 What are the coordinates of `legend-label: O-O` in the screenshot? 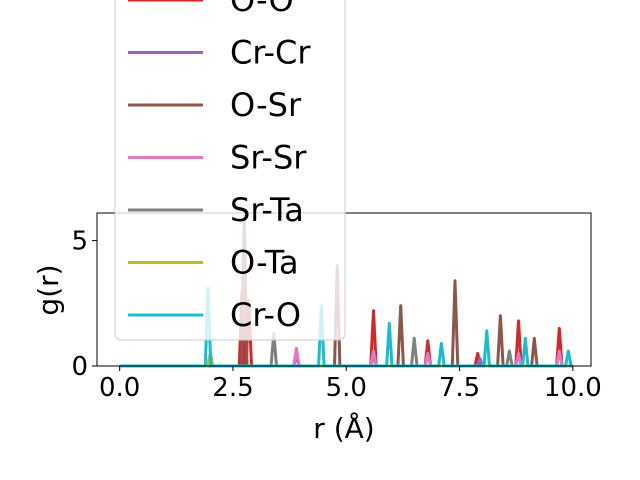 It's located at (262, 9).